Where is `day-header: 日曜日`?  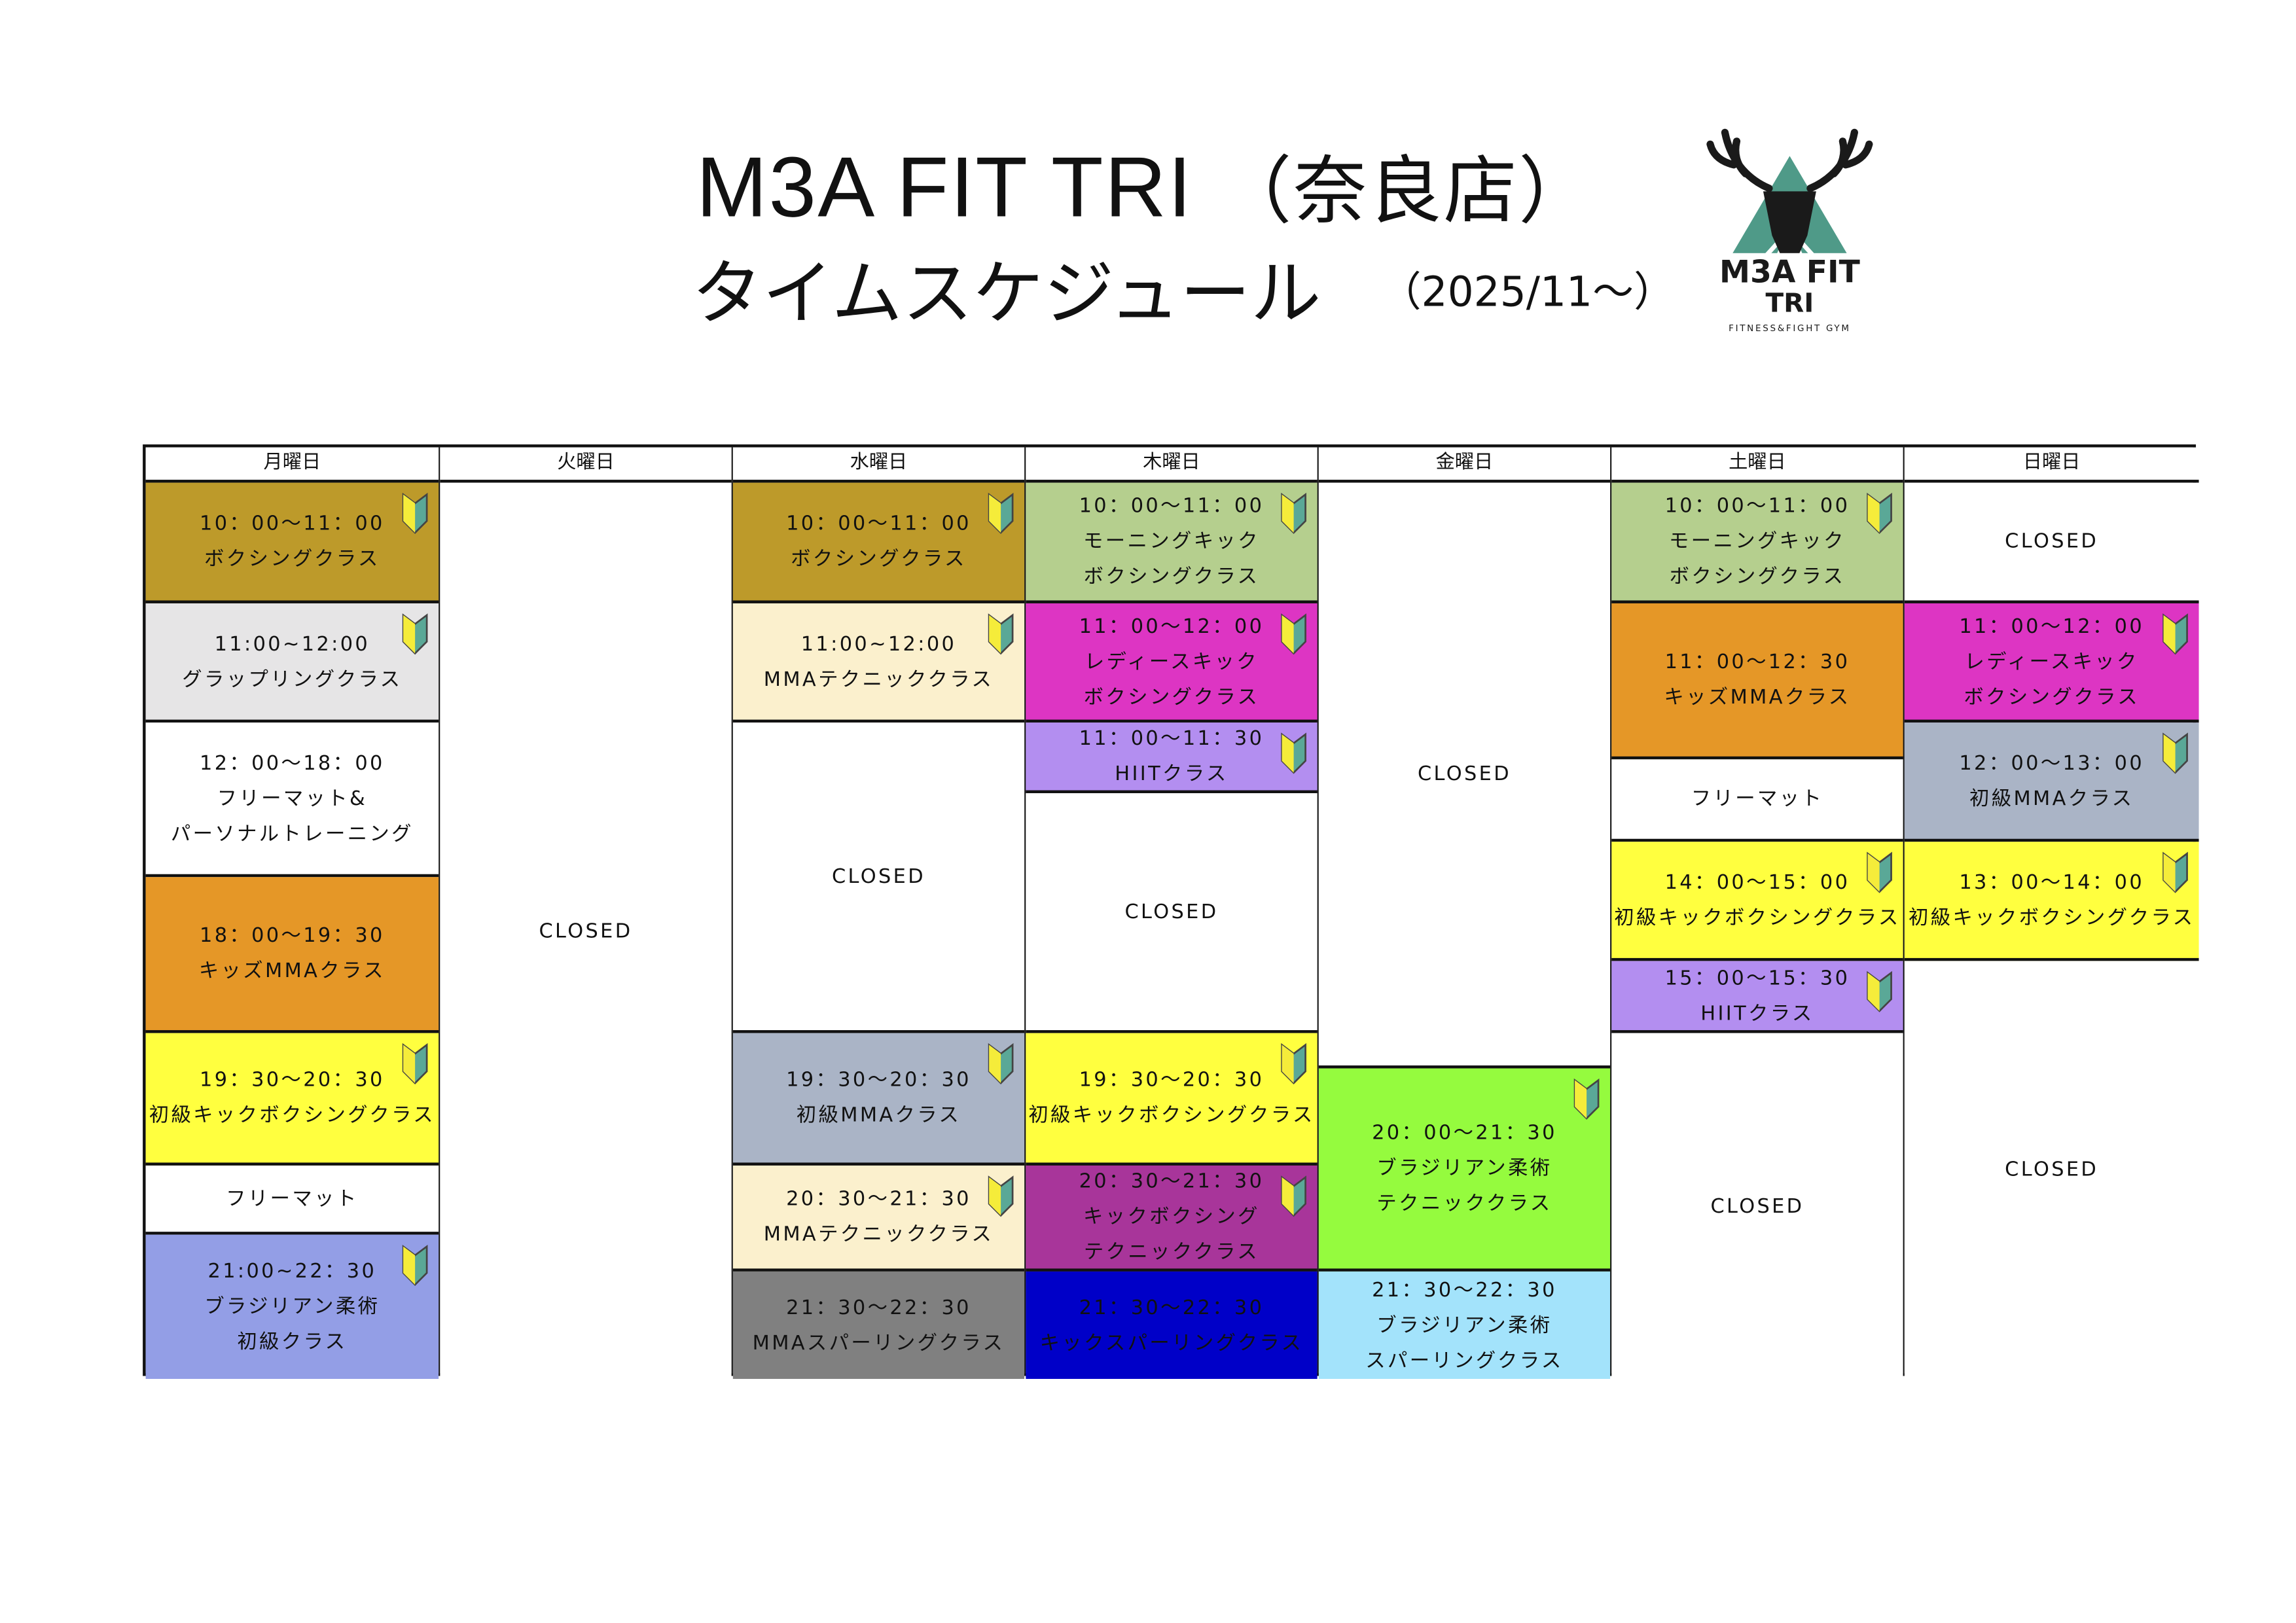
day-header: 日曜日 is located at coordinates (2051, 465).